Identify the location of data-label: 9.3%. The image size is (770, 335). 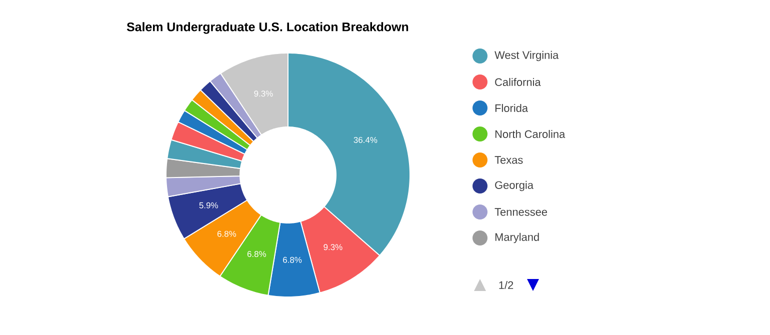
(333, 247).